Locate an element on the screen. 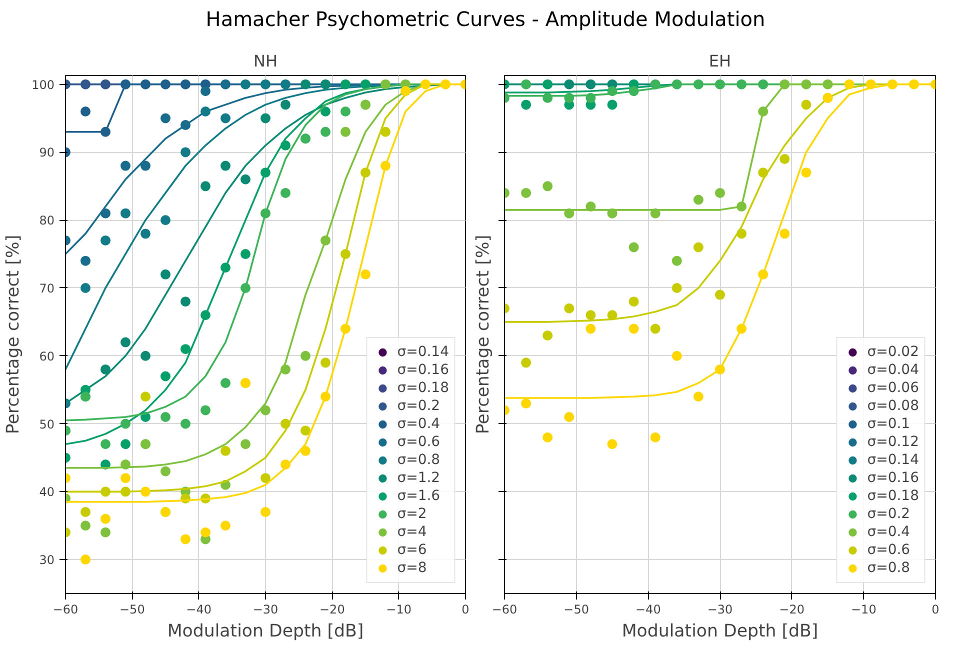 Image resolution: width=961 pixels, height=655 pixels. legend-label: σ=0.04 is located at coordinates (893, 370).